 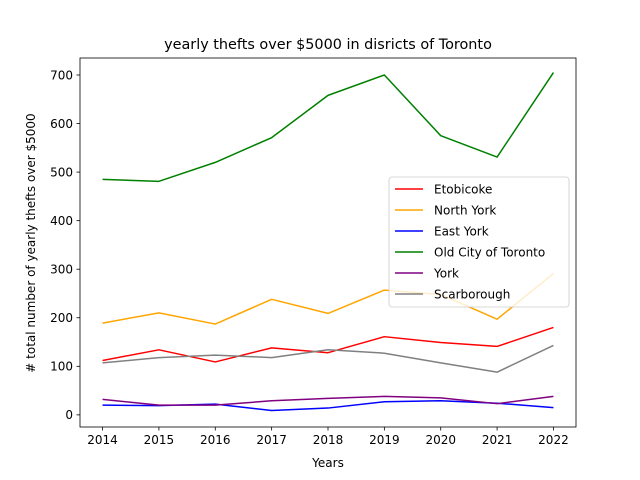 I want to click on legend-label: Scarborough, so click(x=472, y=294).